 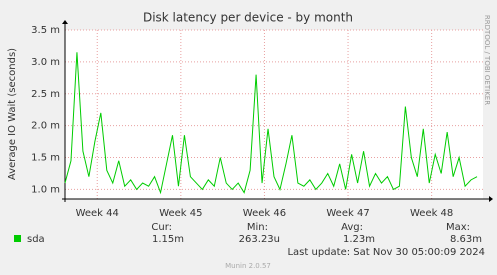 What do you see at coordinates (45, 30) in the screenshot?
I see `y-tick-label: 3.5 m` at bounding box center [45, 30].